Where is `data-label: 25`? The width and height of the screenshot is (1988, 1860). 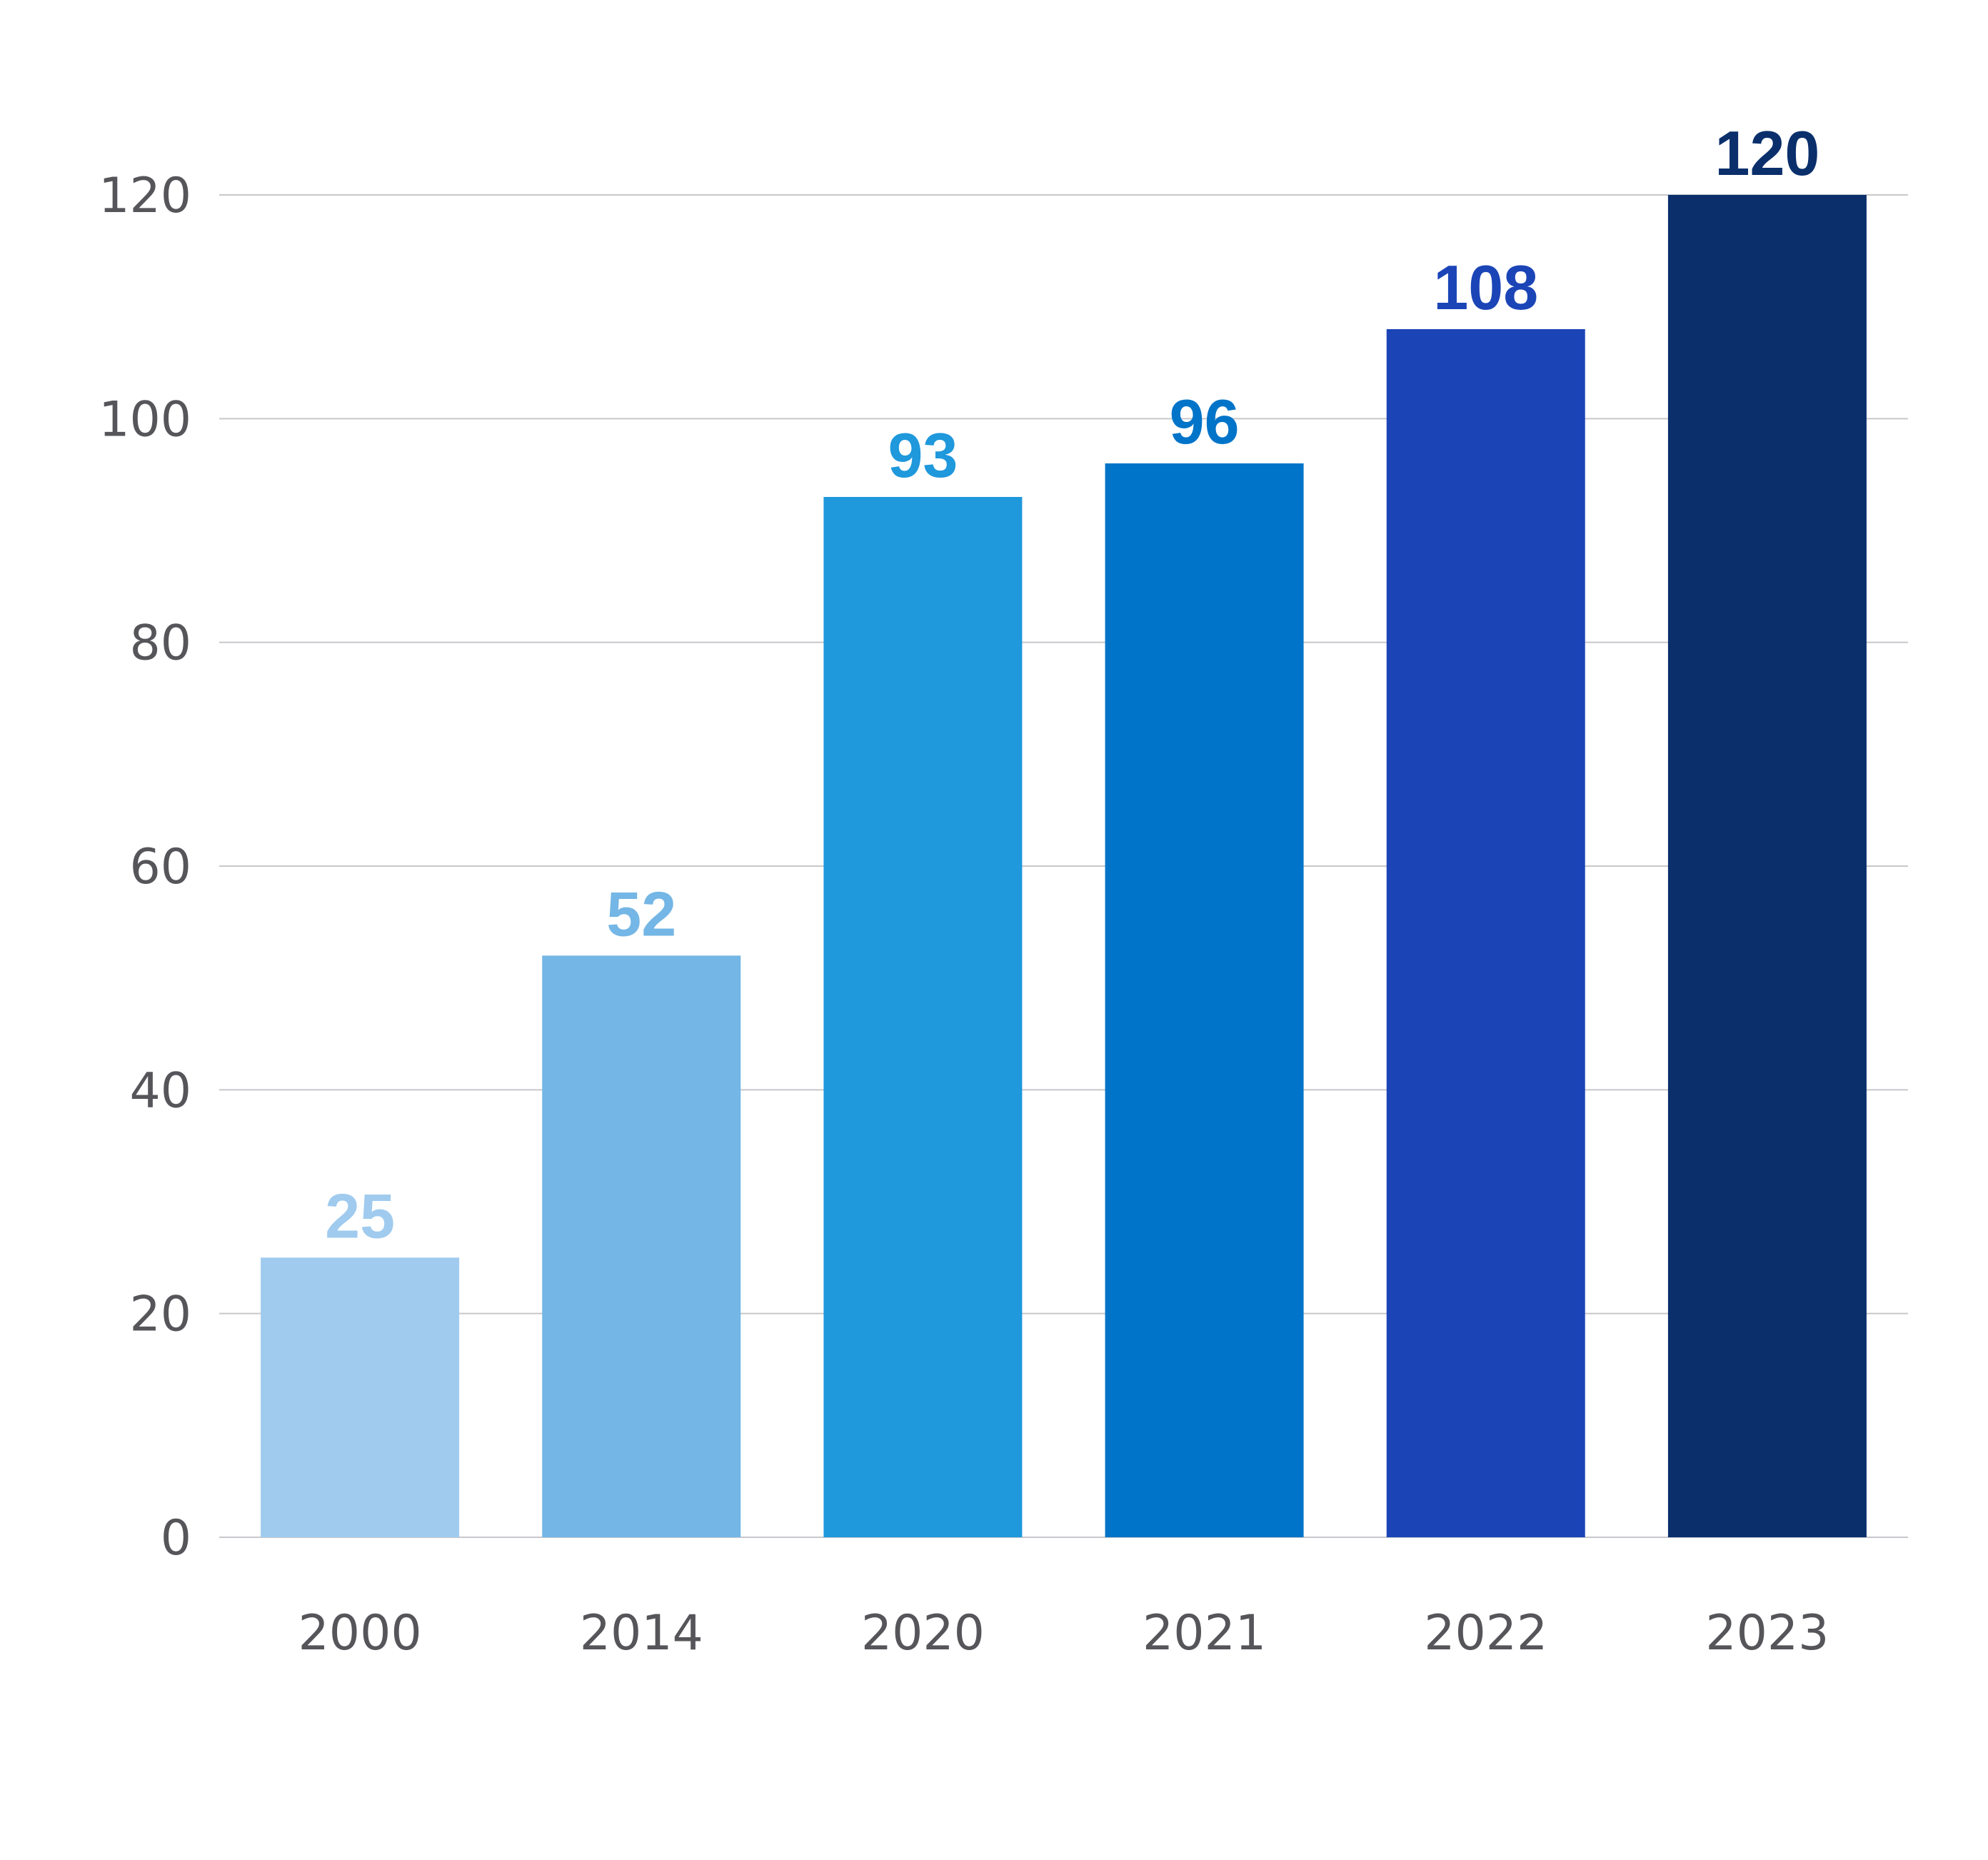 data-label: 25 is located at coordinates (360, 1215).